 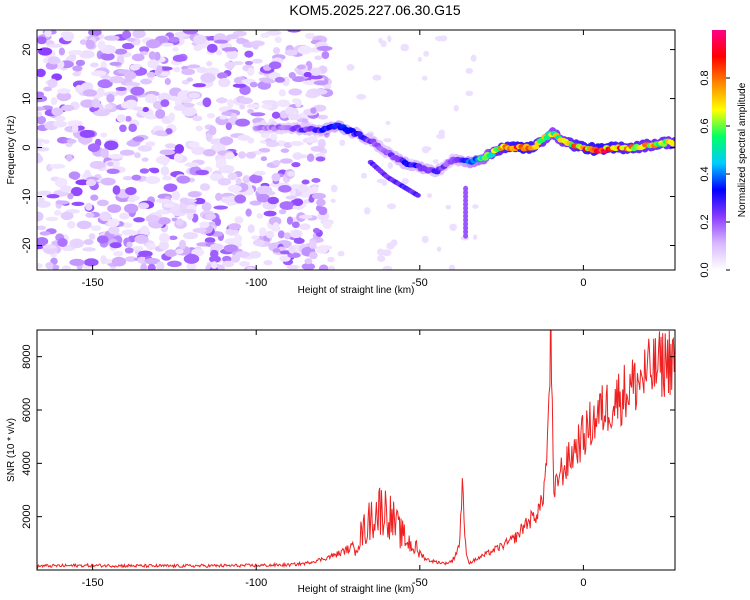 What do you see at coordinates (256, 583) in the screenshot?
I see `snr-x-tick-label: -100` at bounding box center [256, 583].